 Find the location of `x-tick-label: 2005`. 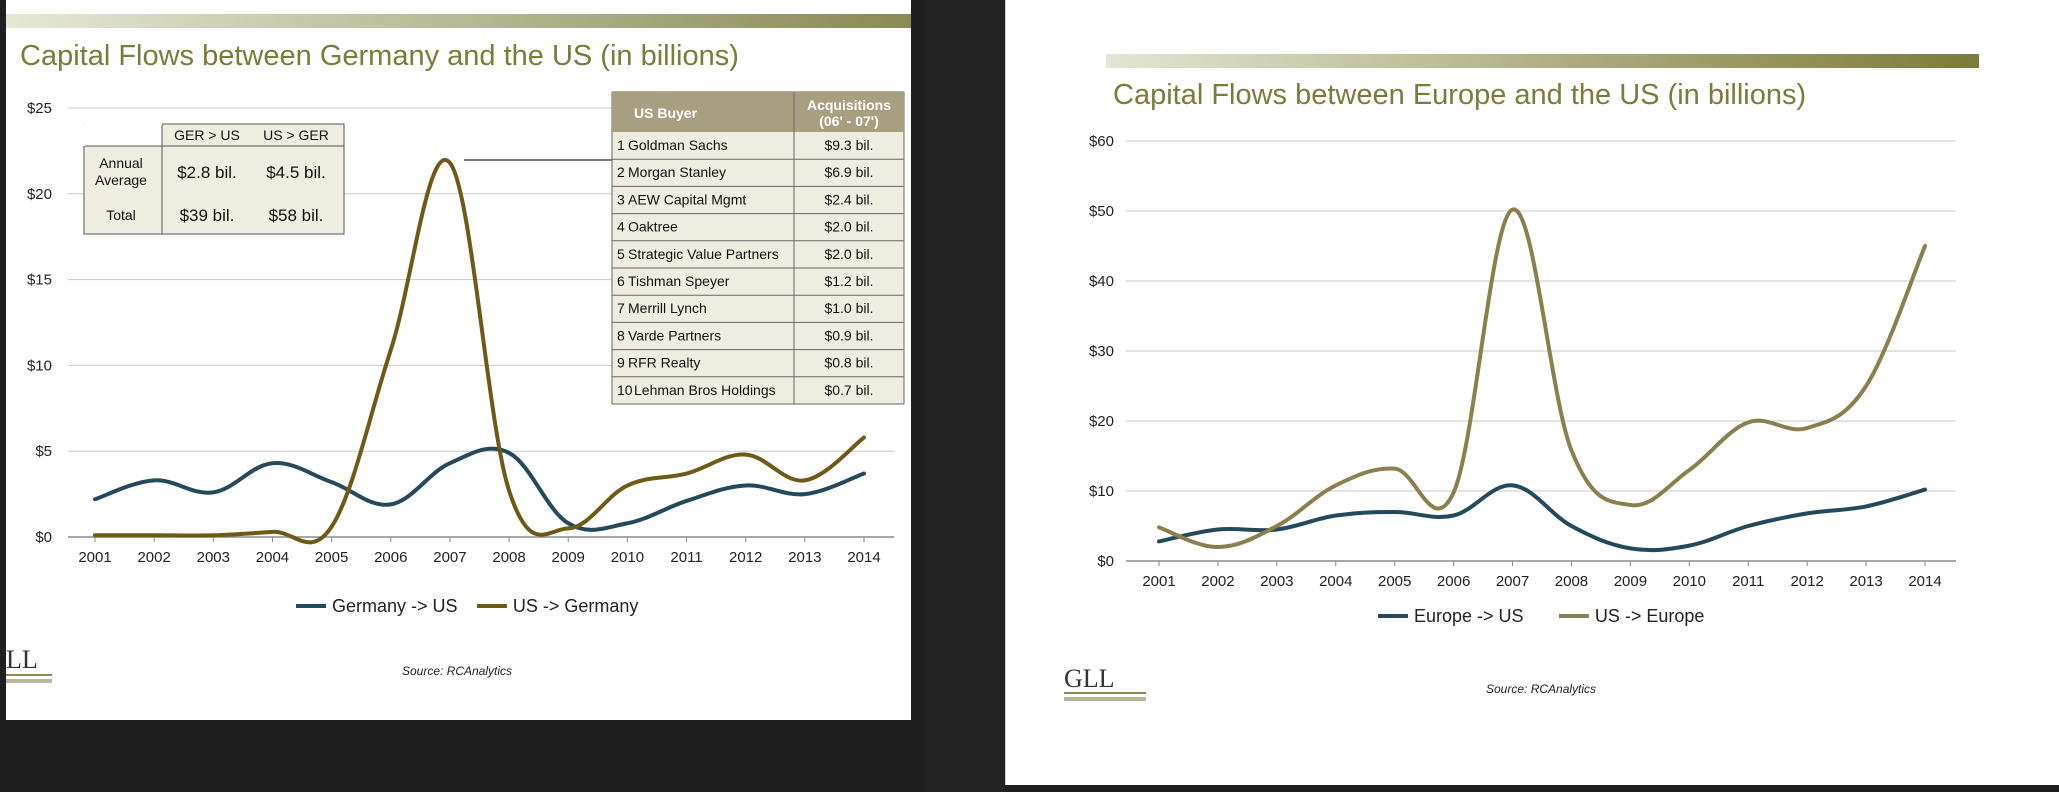

x-tick-label: 2005 is located at coordinates (331, 557).